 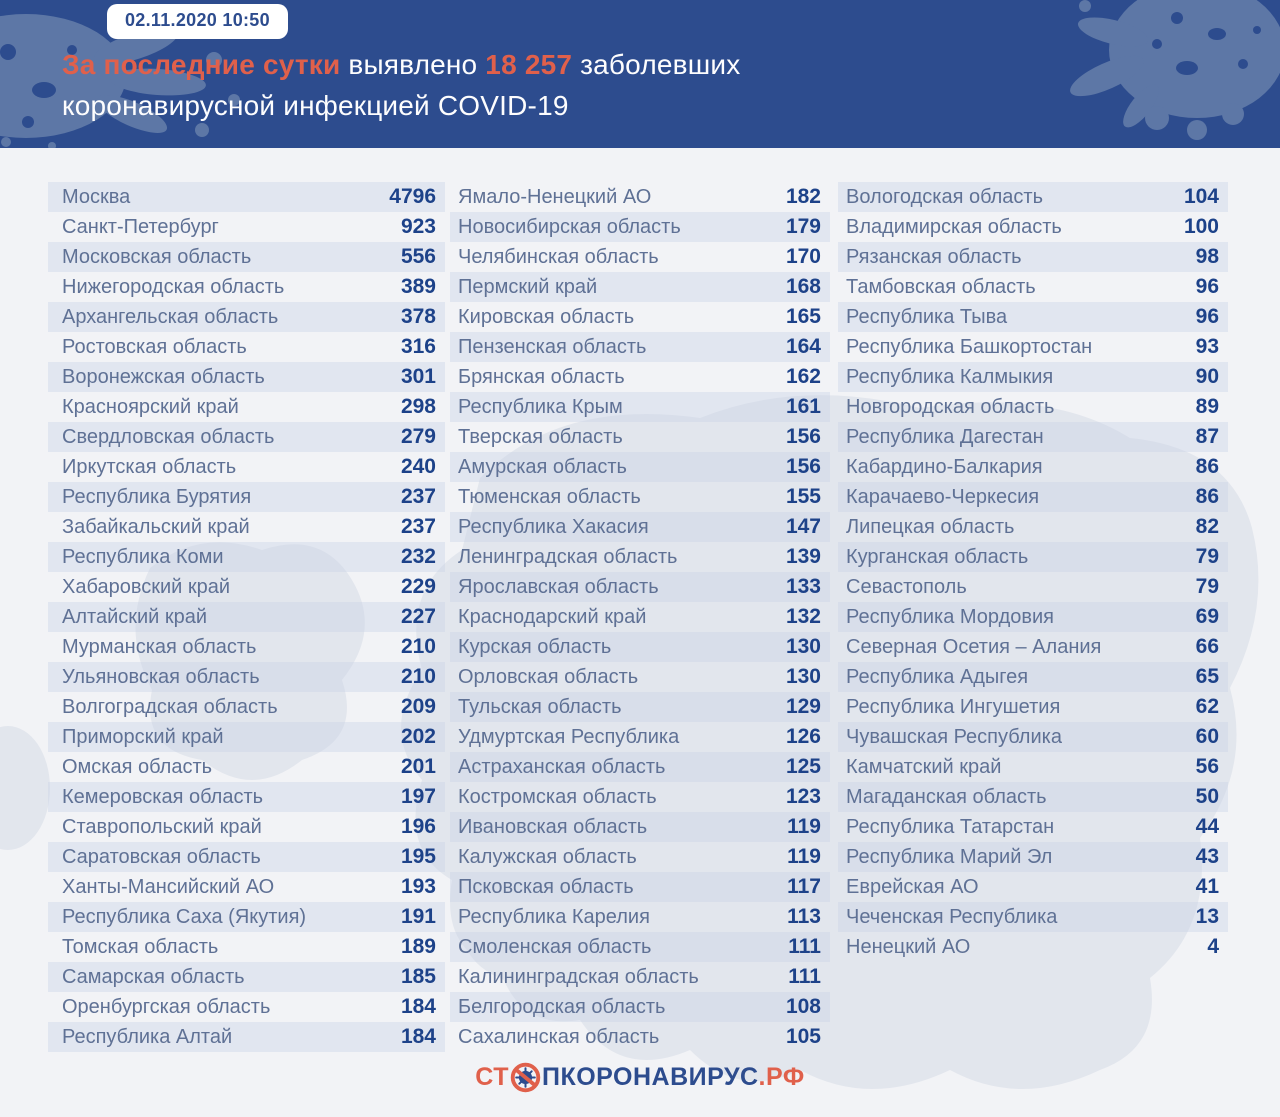 What do you see at coordinates (803, 376) in the screenshot?
I see `region-value: 162` at bounding box center [803, 376].